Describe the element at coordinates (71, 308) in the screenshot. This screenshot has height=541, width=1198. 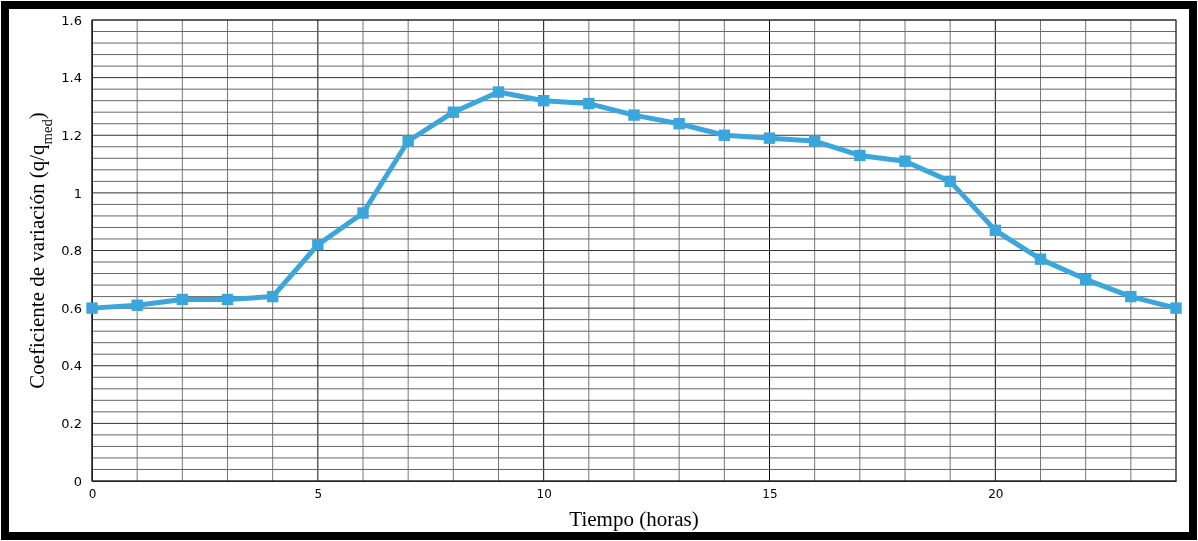
I see `y-tick-label: 0.6` at that location.